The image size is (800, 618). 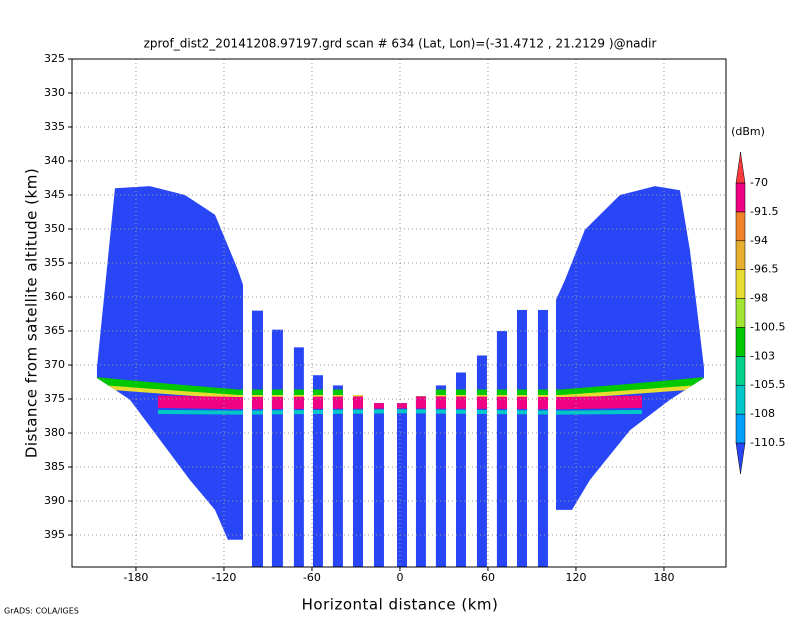 What do you see at coordinates (54, 296) in the screenshot?
I see `y-tick-label: 360` at bounding box center [54, 296].